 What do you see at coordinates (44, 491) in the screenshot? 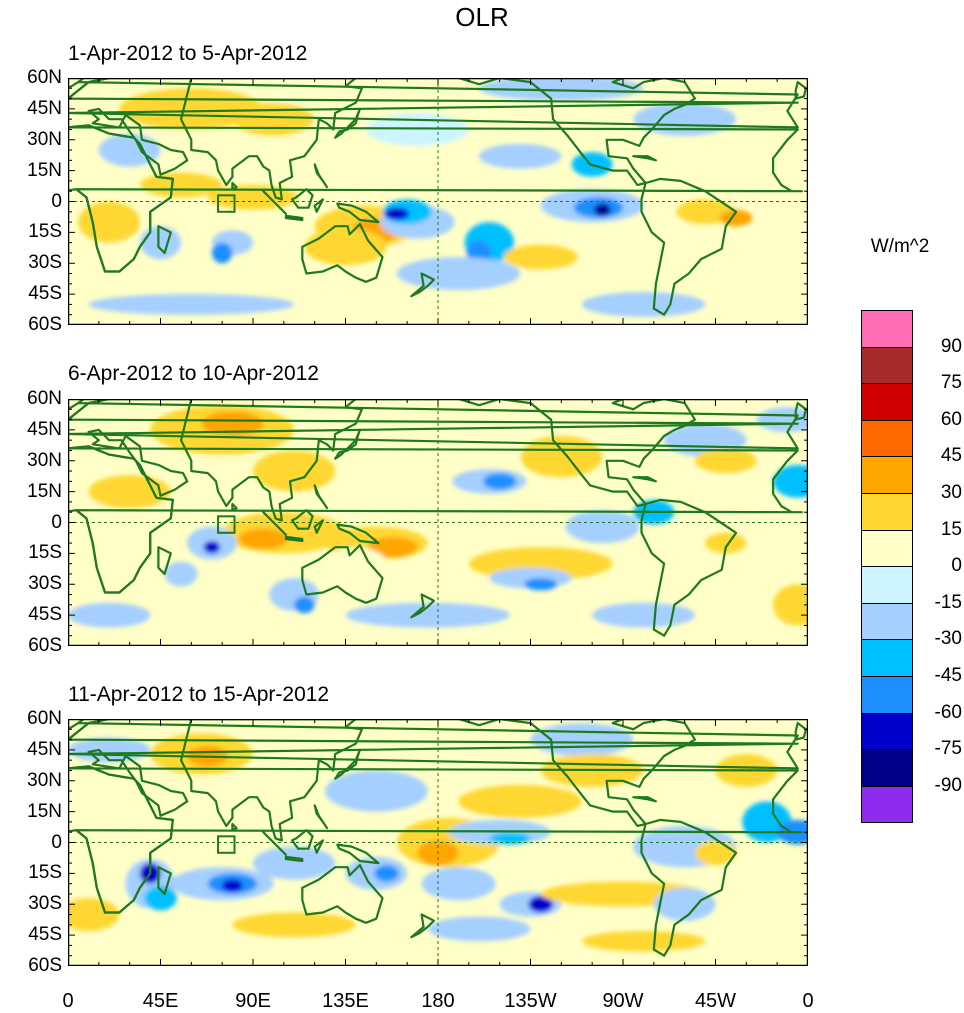
I see `lat-label: 15N` at bounding box center [44, 491].